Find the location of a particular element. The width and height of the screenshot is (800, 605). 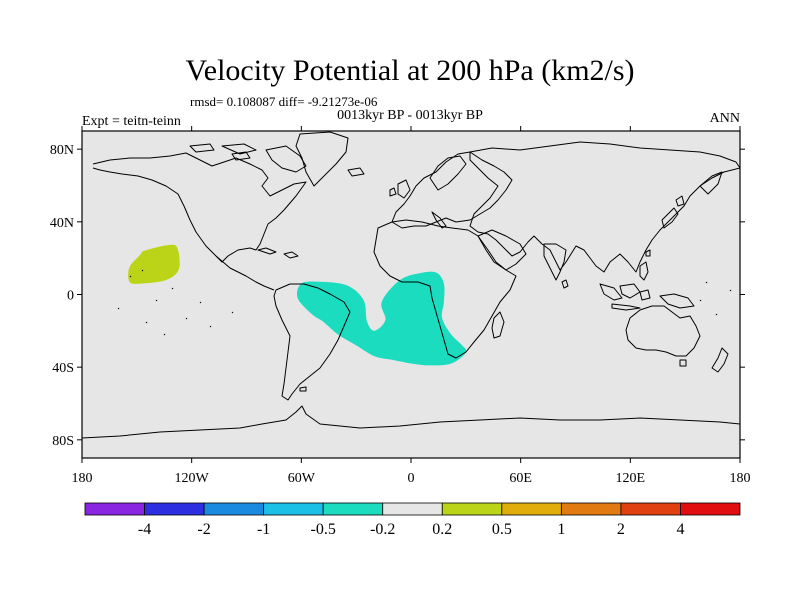

colorbar-label: -2 is located at coordinates (203, 529).